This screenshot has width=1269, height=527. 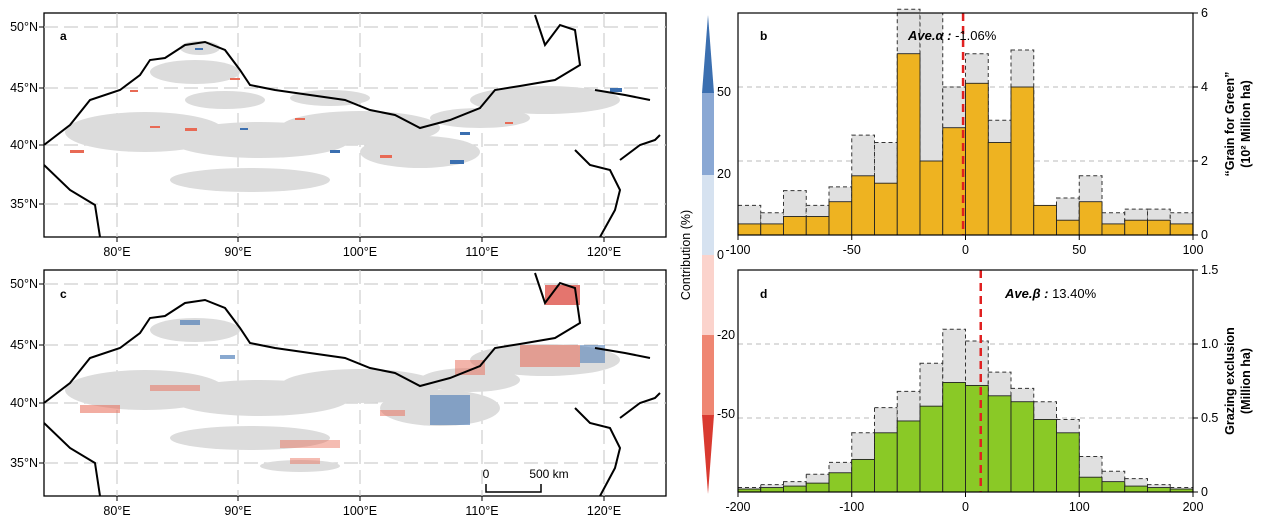 What do you see at coordinates (965, 507) in the screenshot?
I see `histogram-d-x-tick: 0` at bounding box center [965, 507].